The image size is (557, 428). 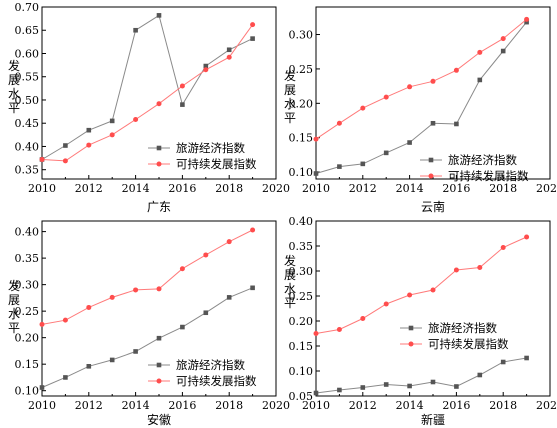 I want to click on x-axis-label: 云南, so click(x=433, y=206).